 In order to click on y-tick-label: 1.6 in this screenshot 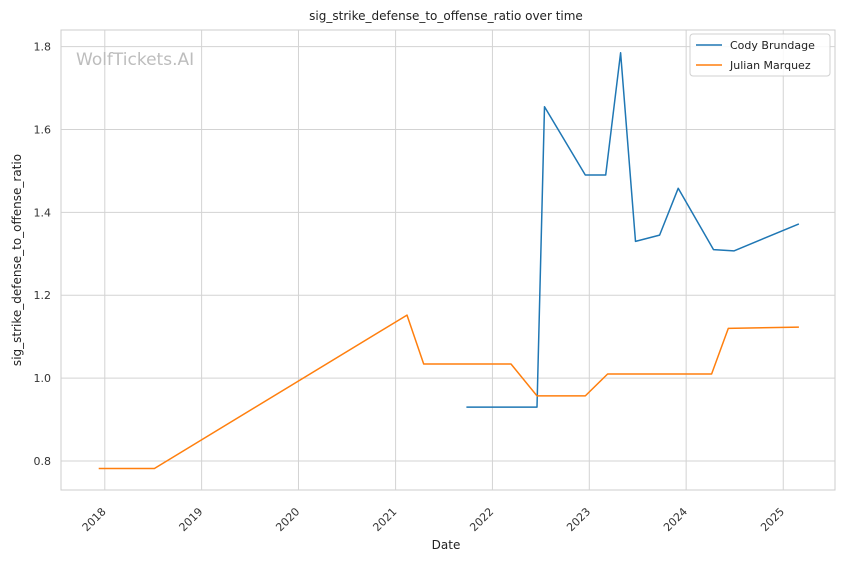, I will do `click(43, 129)`.